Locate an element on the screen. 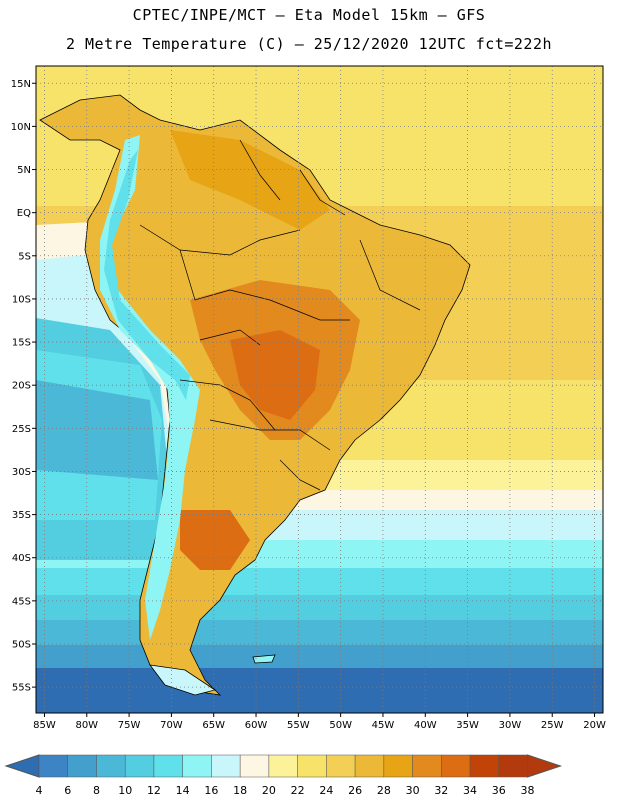 The height and width of the screenshot is (800, 618). lon-label: 55W is located at coordinates (298, 725).